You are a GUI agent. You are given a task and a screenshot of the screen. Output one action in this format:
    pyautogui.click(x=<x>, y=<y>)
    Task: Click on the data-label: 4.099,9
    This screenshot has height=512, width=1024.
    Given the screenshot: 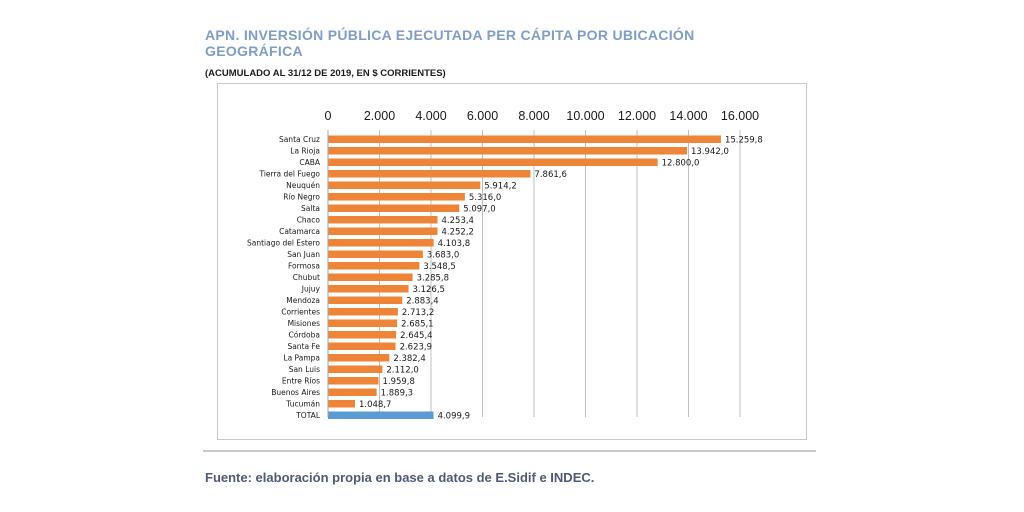 What is the action you would take?
    pyautogui.click(x=454, y=416)
    